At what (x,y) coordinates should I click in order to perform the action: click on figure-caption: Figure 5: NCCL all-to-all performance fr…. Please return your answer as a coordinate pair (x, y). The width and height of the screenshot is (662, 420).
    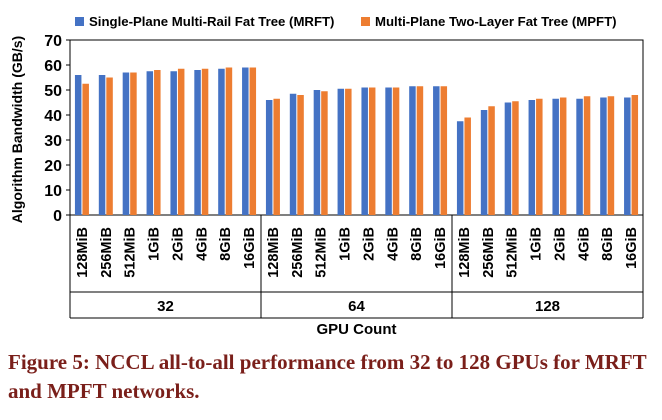
    Looking at the image, I should click on (327, 376).